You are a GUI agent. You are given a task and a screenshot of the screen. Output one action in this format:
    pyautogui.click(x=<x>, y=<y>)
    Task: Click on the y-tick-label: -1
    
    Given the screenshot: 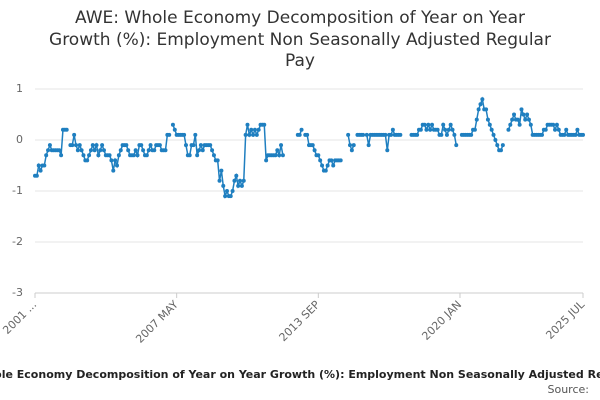 What is the action you would take?
    pyautogui.click(x=17, y=190)
    